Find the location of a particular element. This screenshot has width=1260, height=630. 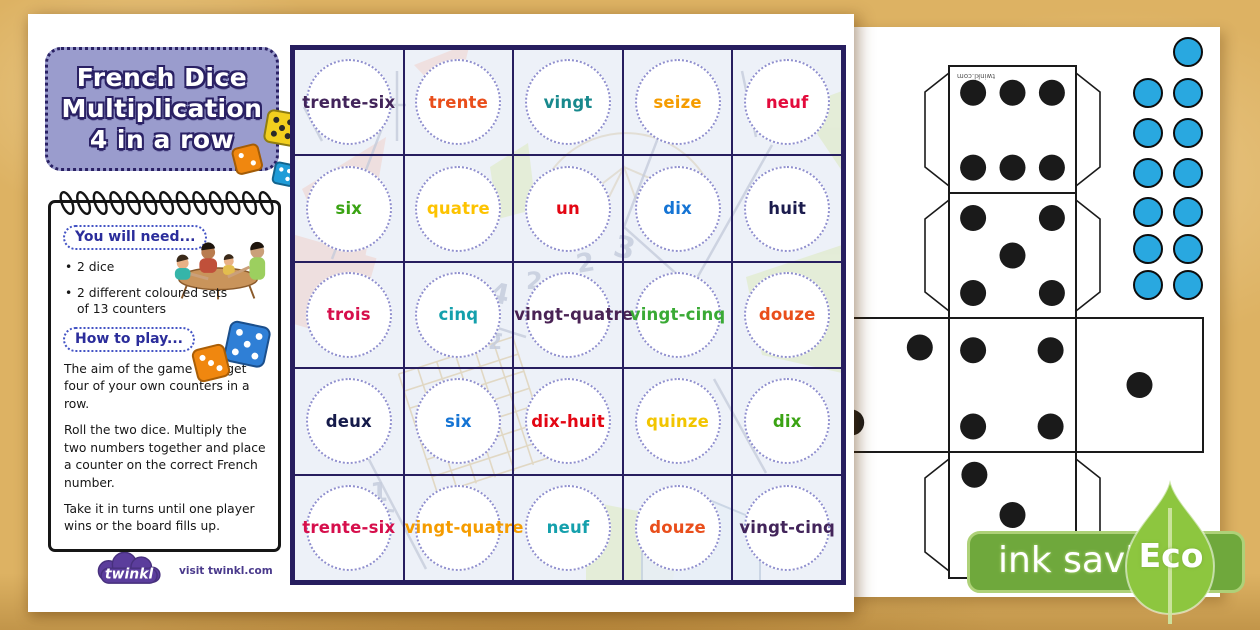

logo-tagline: visit twinkl.com is located at coordinates (226, 571).